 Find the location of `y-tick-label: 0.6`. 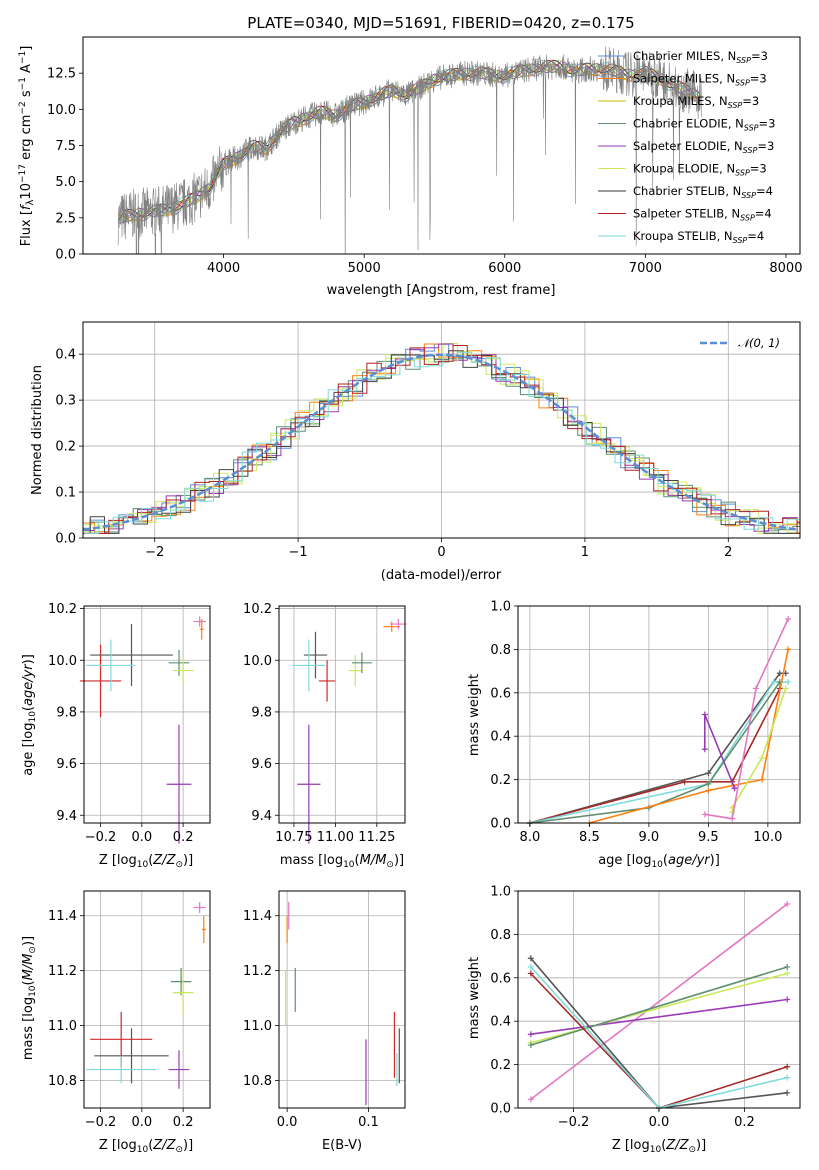

y-tick-label: 0.6 is located at coordinates (500, 693).